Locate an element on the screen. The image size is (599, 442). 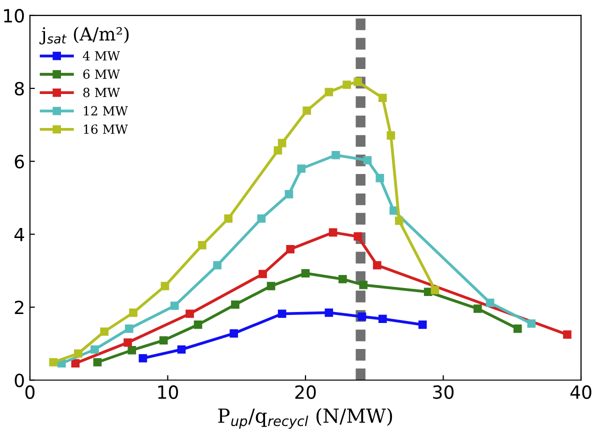
legend-label: 8 MW is located at coordinates (101, 93).